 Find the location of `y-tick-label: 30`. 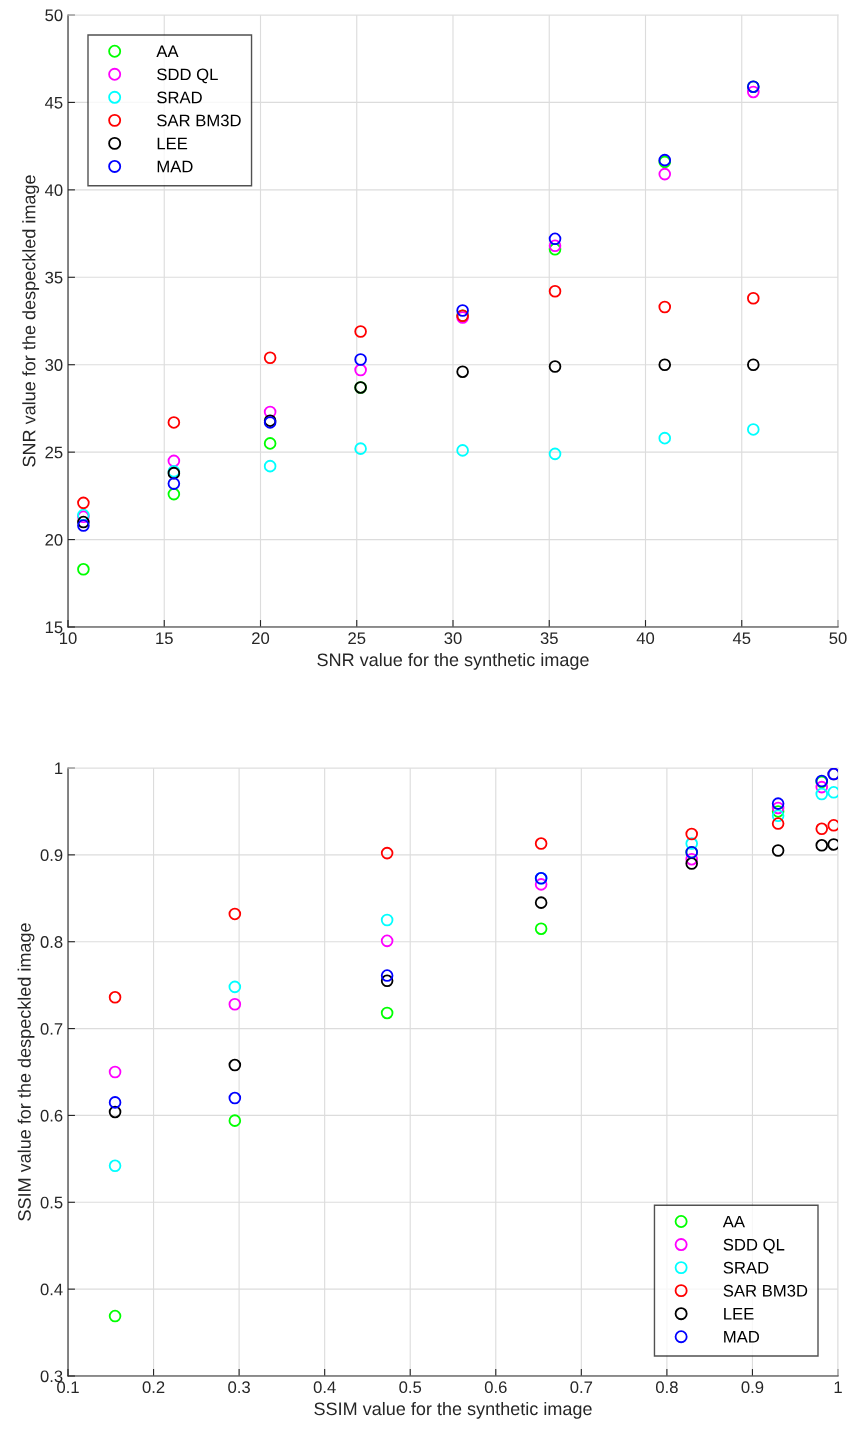

y-tick-label: 30 is located at coordinates (54, 365).